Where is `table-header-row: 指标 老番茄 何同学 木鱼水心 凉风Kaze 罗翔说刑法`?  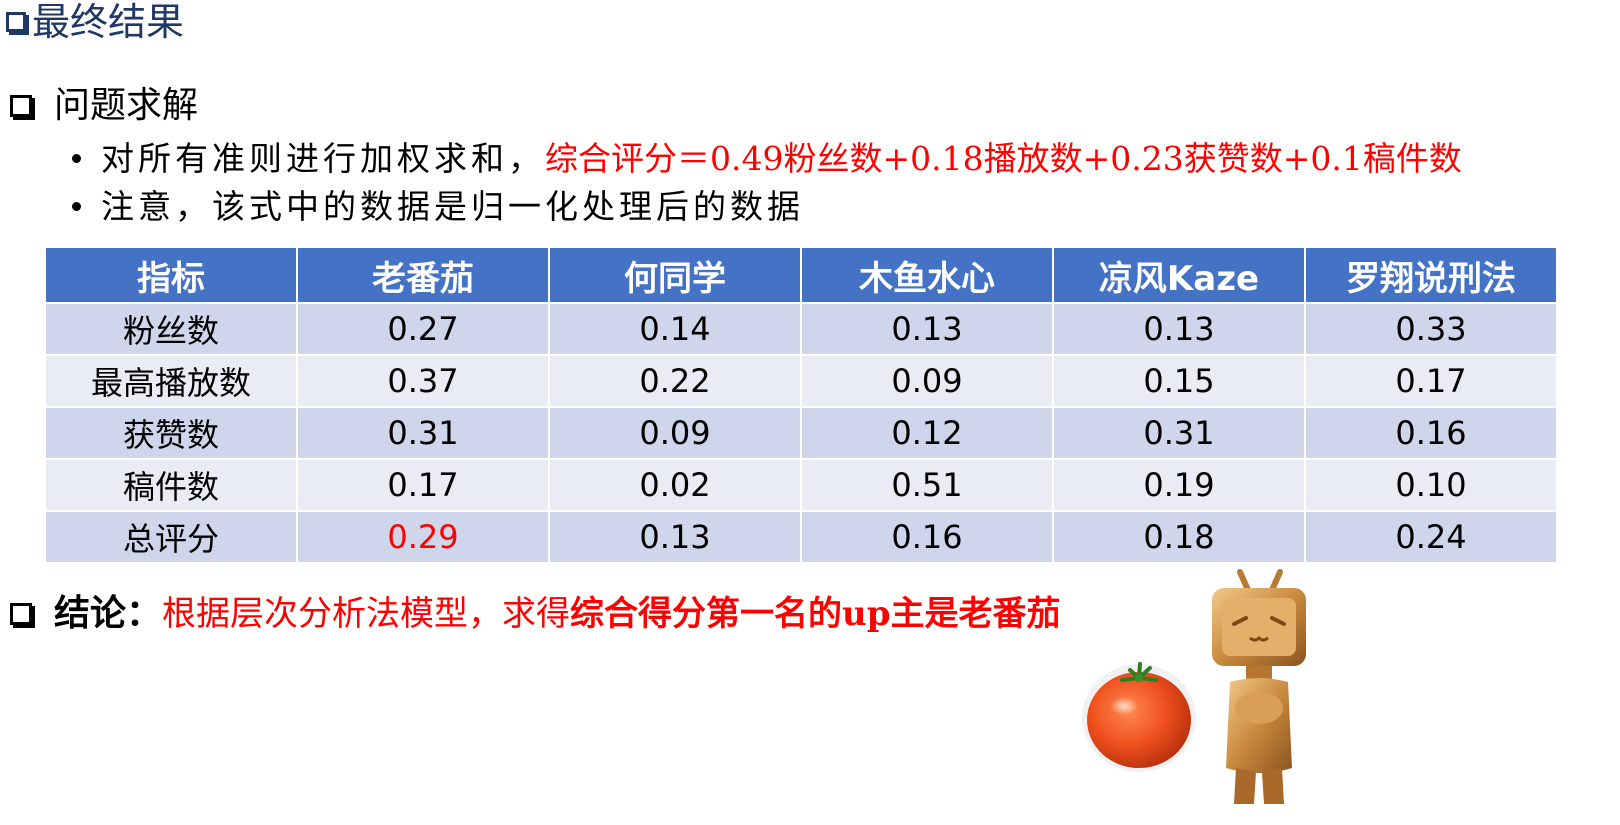 table-header-row: 指标 老番茄 何同学 木鱼水心 凉风Kaze 罗翔说刑法 is located at coordinates (801, 275).